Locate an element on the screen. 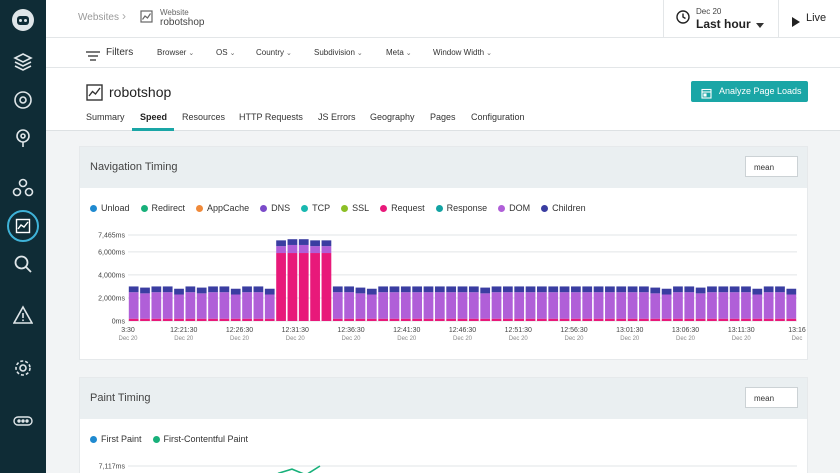 Image resolution: width=840 pixels, height=473 pixels. timeframe-picker: Dec 20 Last hour is located at coordinates (720, 19).